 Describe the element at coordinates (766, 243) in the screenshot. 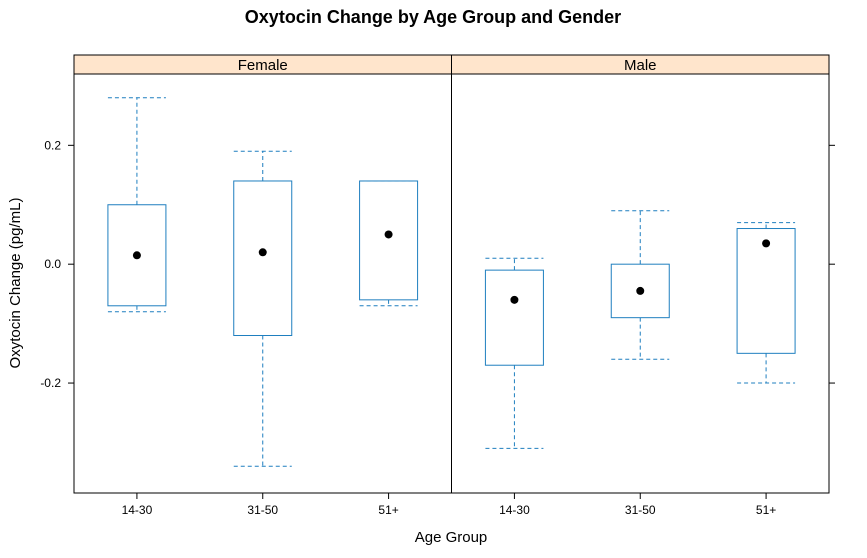

I see `median-point-male-51+` at that location.